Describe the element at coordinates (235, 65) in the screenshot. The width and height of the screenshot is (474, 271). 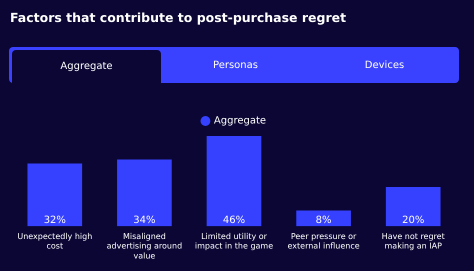
I see `text: Personas` at that location.